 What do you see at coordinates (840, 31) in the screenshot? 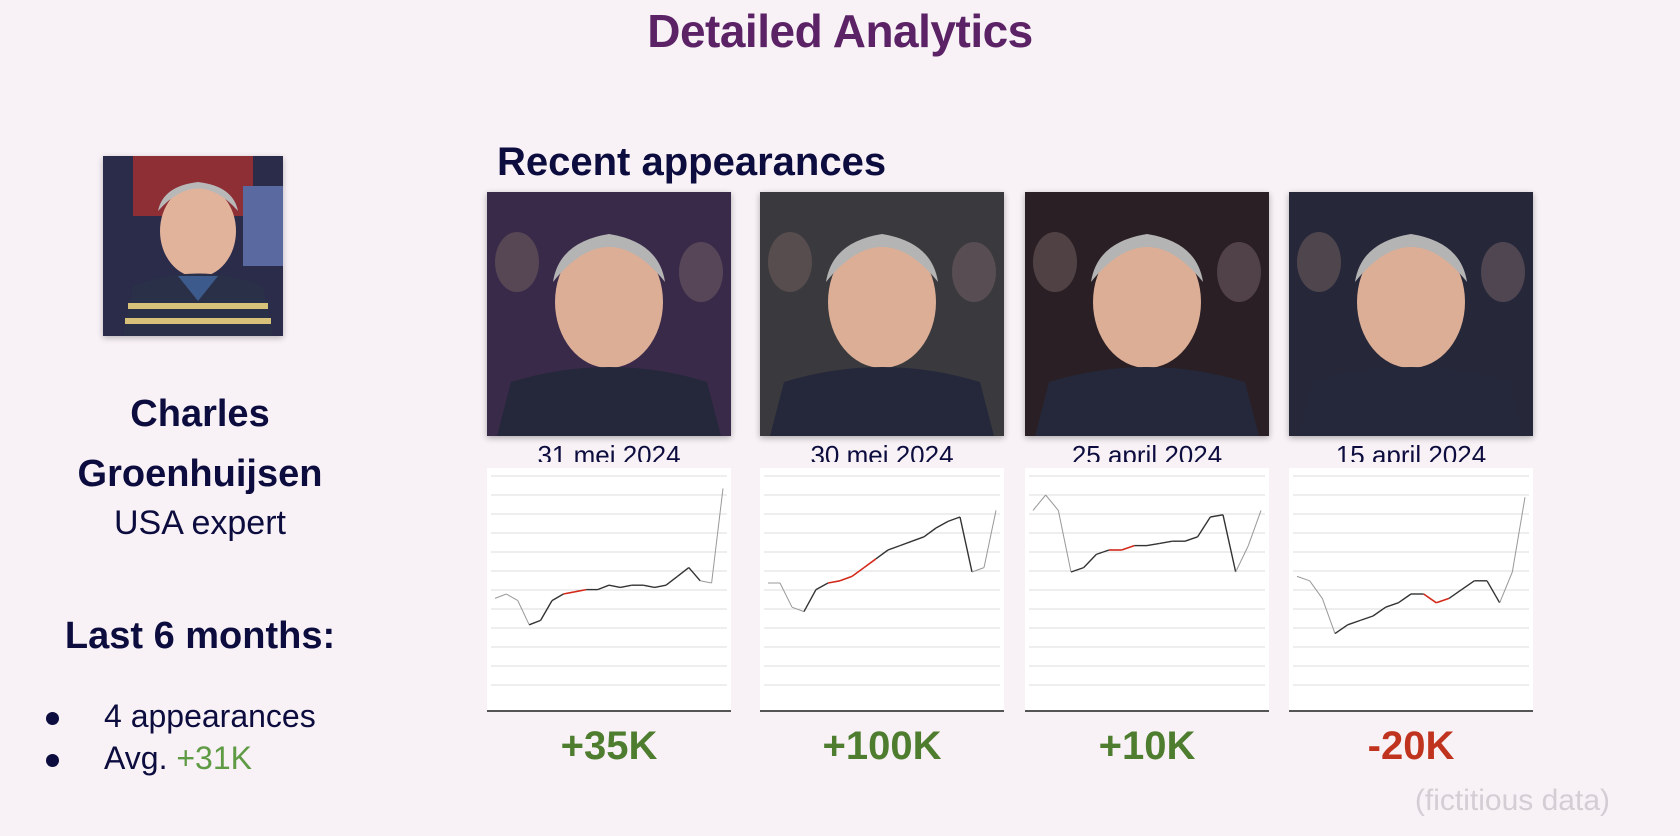
I see `page-title: Detailed Analytics` at bounding box center [840, 31].